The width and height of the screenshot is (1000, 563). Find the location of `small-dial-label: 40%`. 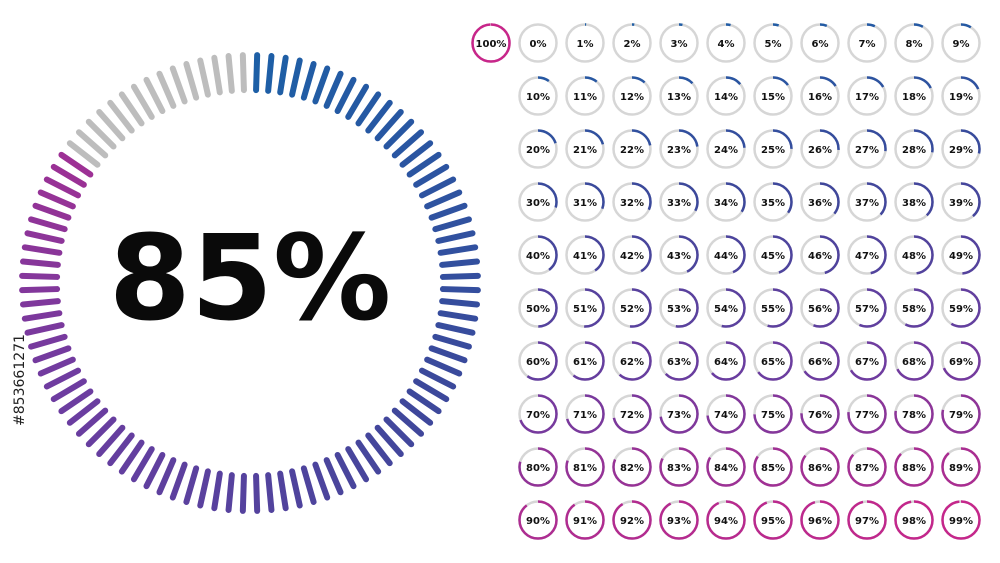

small-dial-label: 40% is located at coordinates (538, 256).